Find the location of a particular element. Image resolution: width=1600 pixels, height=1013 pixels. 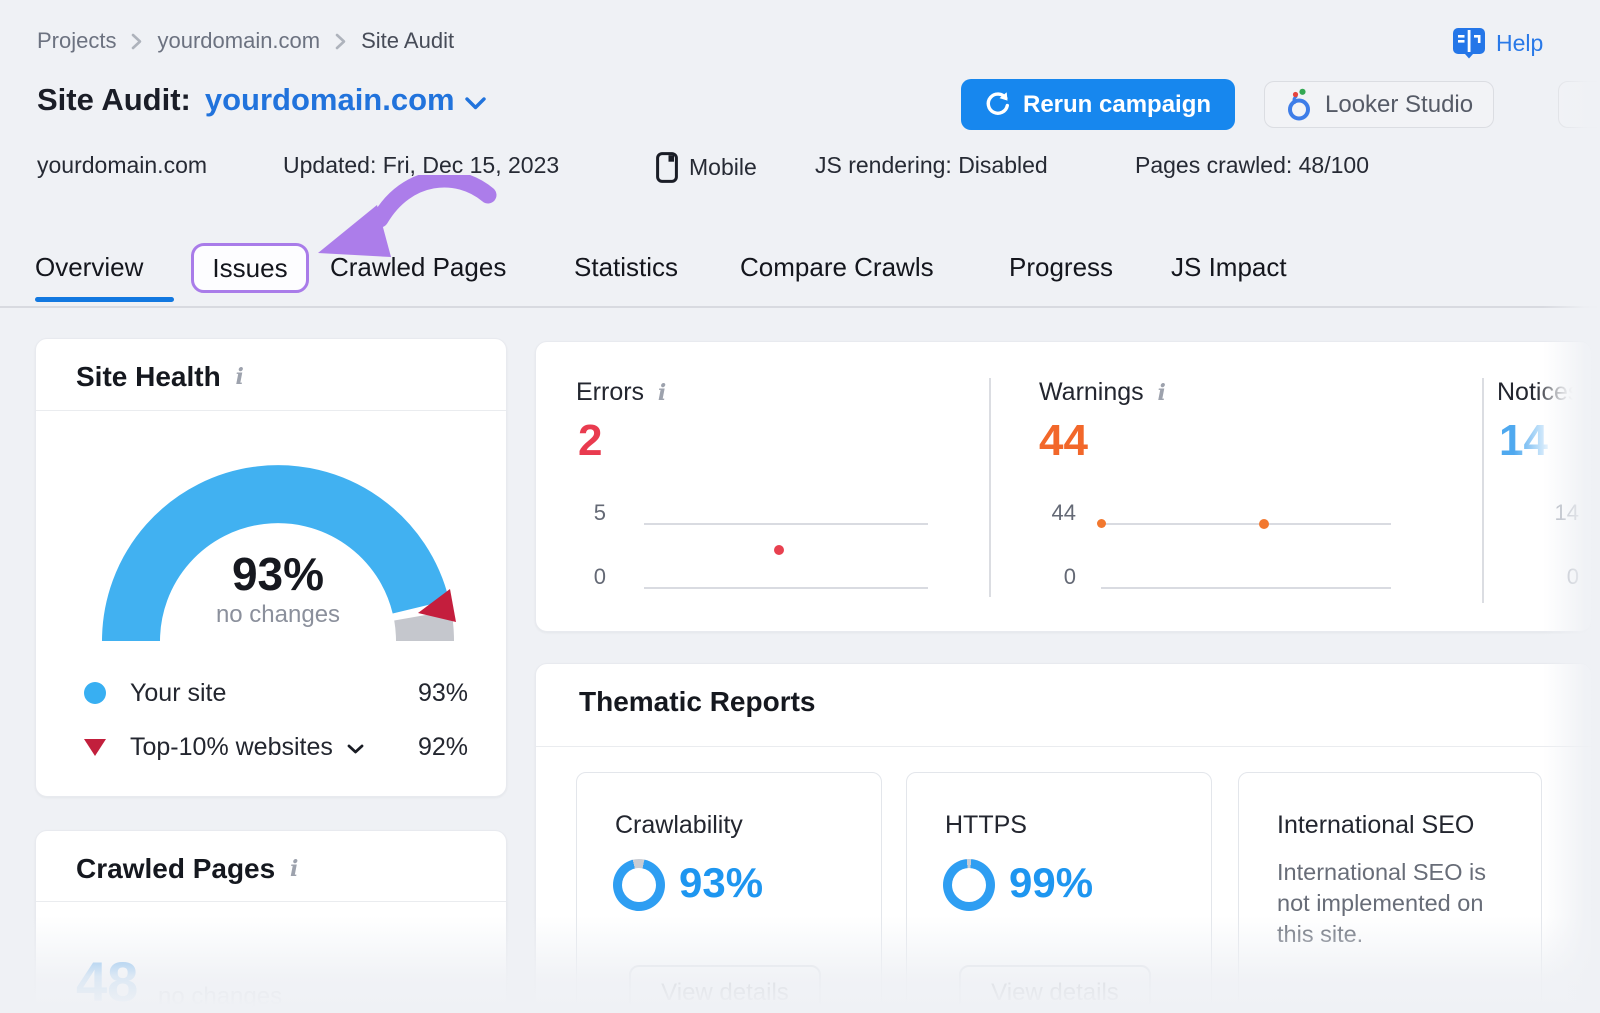

your-site-label: Your site is located at coordinates (178, 692).